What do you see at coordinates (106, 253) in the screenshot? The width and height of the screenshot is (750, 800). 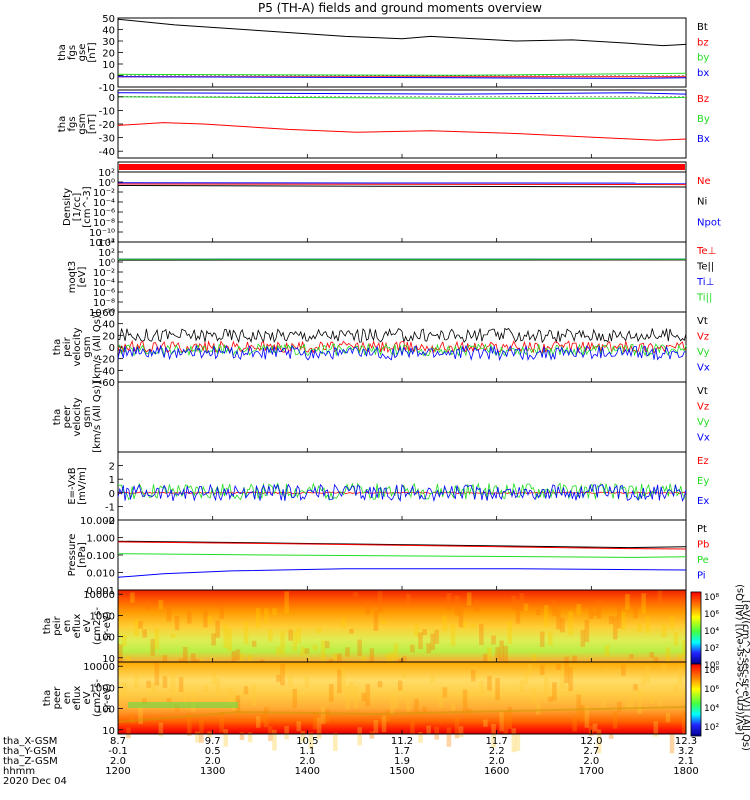 I see `ytick-label: 10²` at bounding box center [106, 253].